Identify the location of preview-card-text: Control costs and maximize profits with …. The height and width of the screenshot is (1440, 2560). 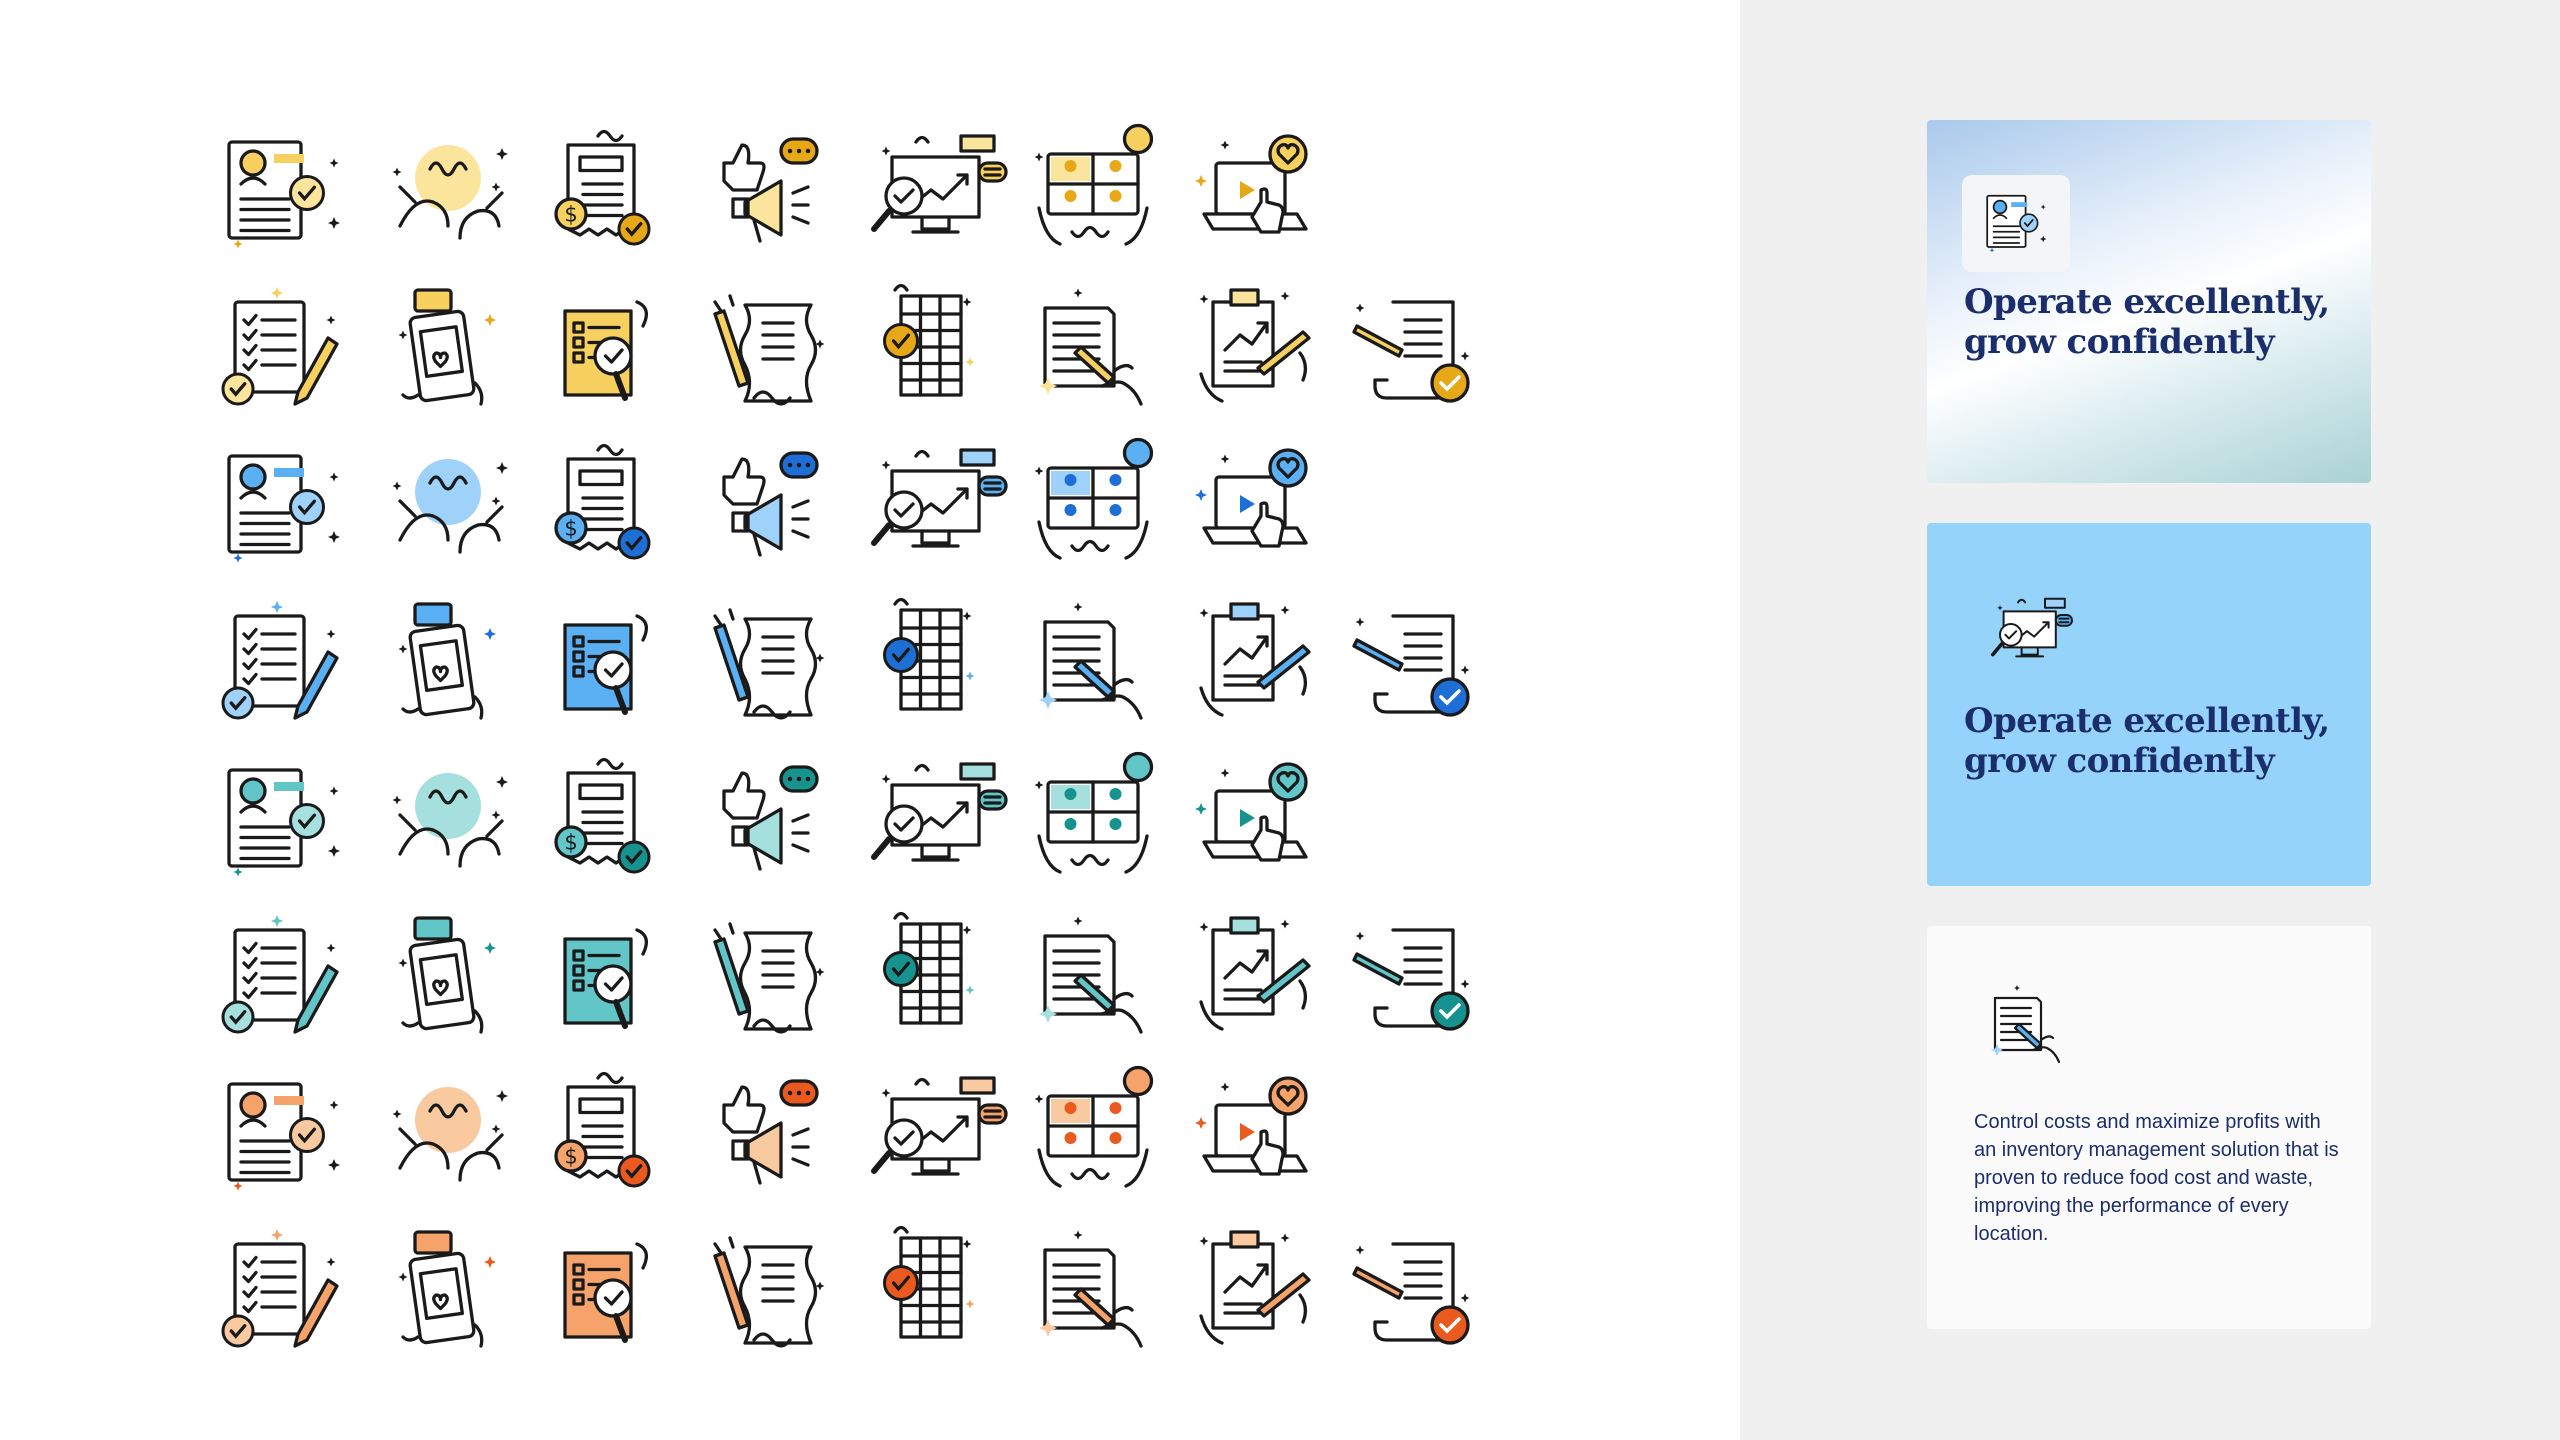
(2149, 1127).